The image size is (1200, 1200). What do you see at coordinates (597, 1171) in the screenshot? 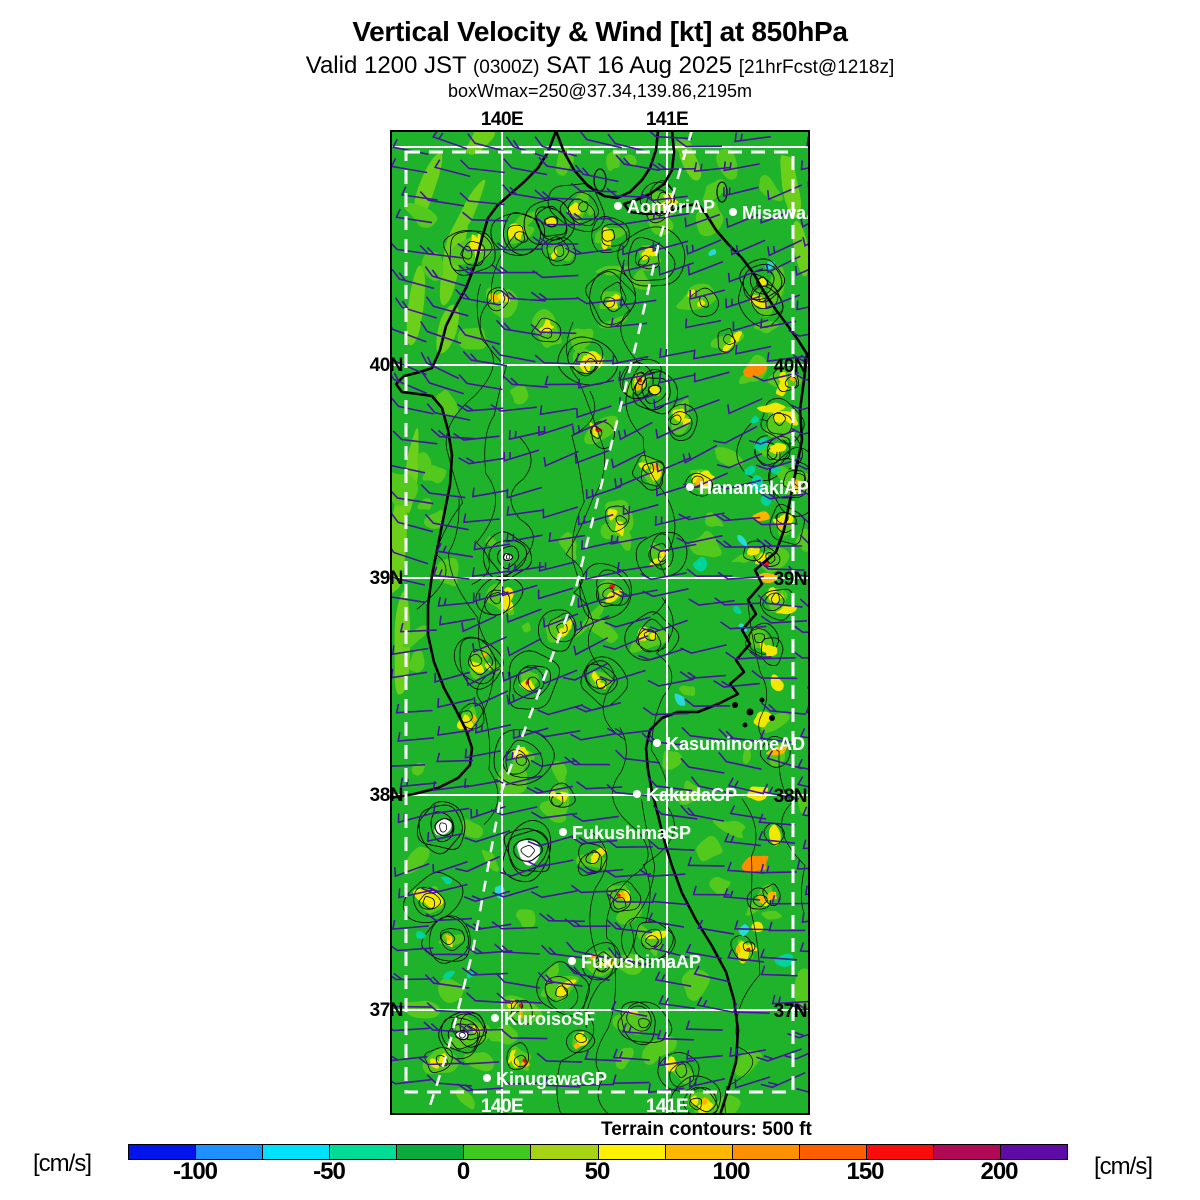
I see `colorbar-tick: 50` at bounding box center [597, 1171].